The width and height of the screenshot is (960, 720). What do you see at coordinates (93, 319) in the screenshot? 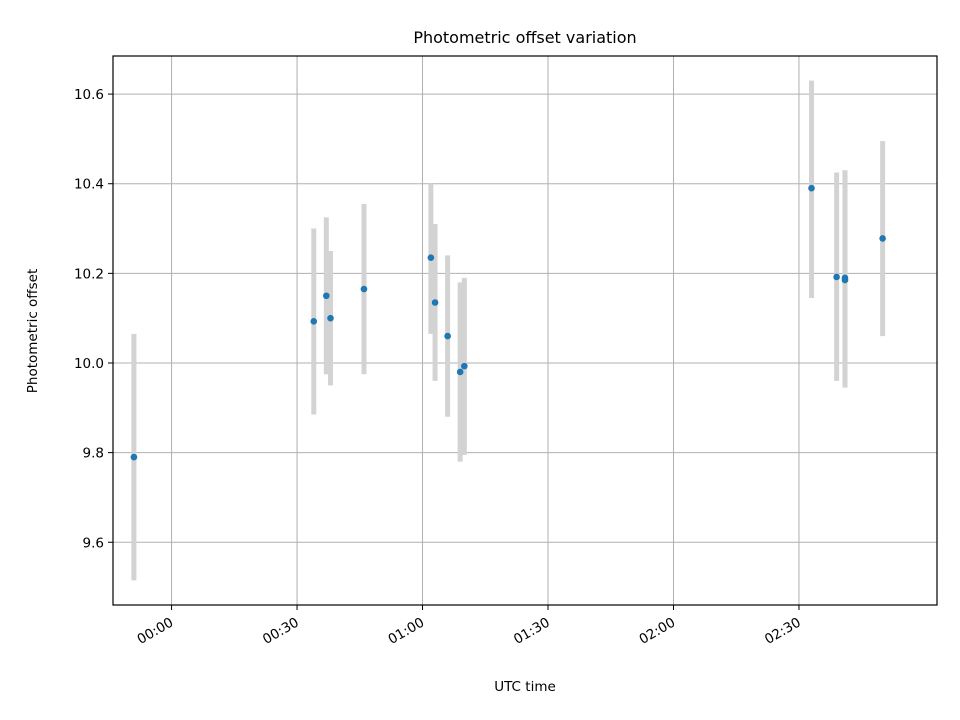
I see `y-axis: 9.6 9.8 10.0 10.2 10.4 10.6` at bounding box center [93, 319].